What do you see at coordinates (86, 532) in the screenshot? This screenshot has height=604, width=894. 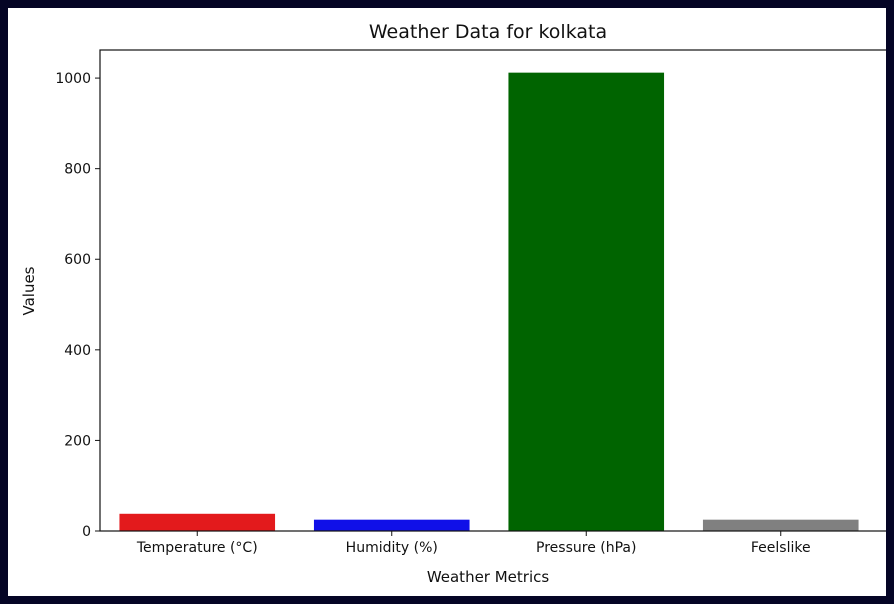 I see `y-tick-label-0: 0` at bounding box center [86, 532].